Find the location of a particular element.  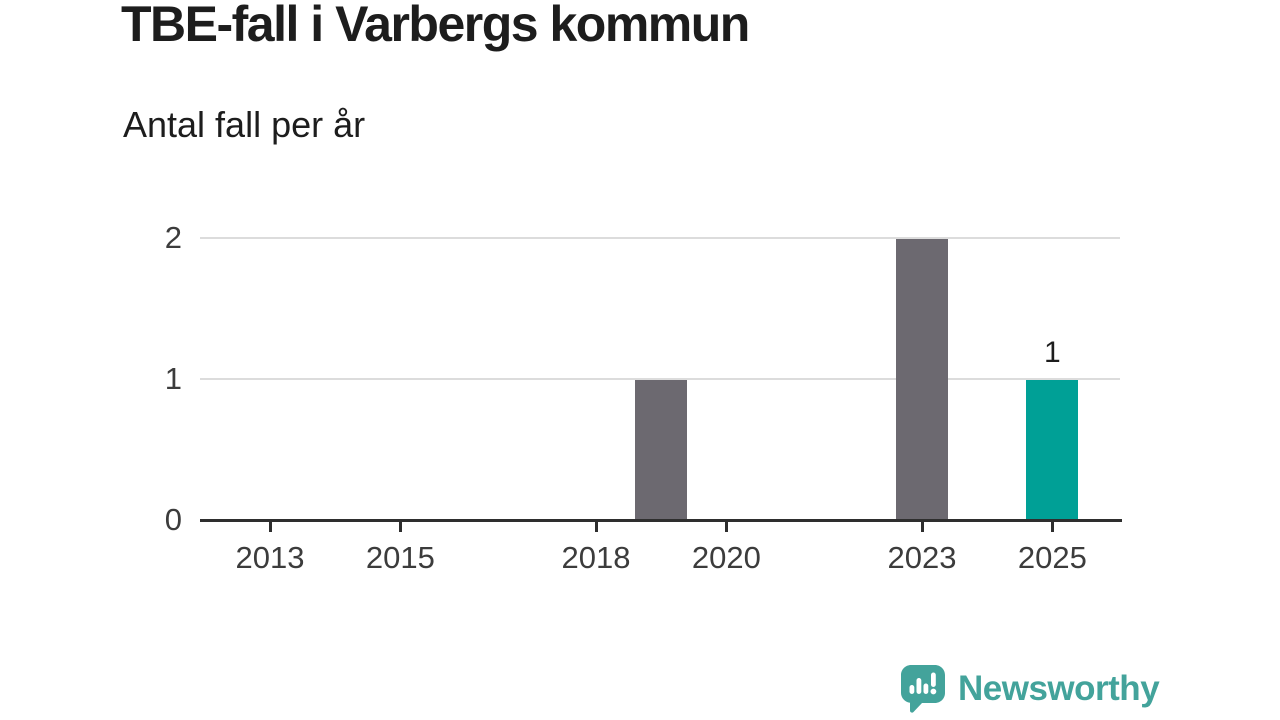

x-tick-2013 is located at coordinates (270, 526).